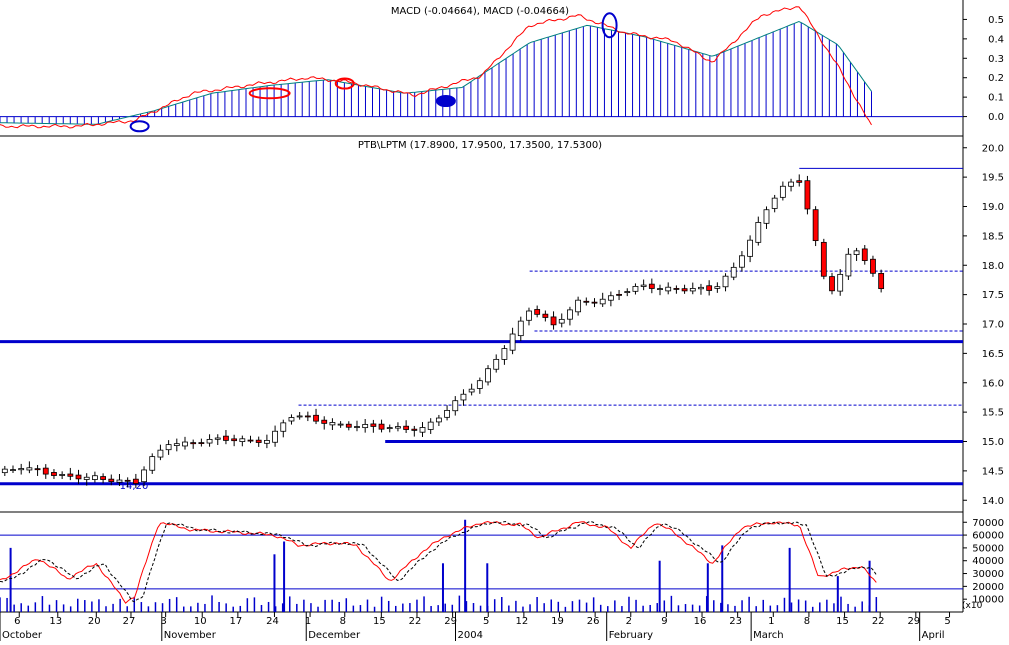  I want to click on stoch-k-line, so click(438, 562).